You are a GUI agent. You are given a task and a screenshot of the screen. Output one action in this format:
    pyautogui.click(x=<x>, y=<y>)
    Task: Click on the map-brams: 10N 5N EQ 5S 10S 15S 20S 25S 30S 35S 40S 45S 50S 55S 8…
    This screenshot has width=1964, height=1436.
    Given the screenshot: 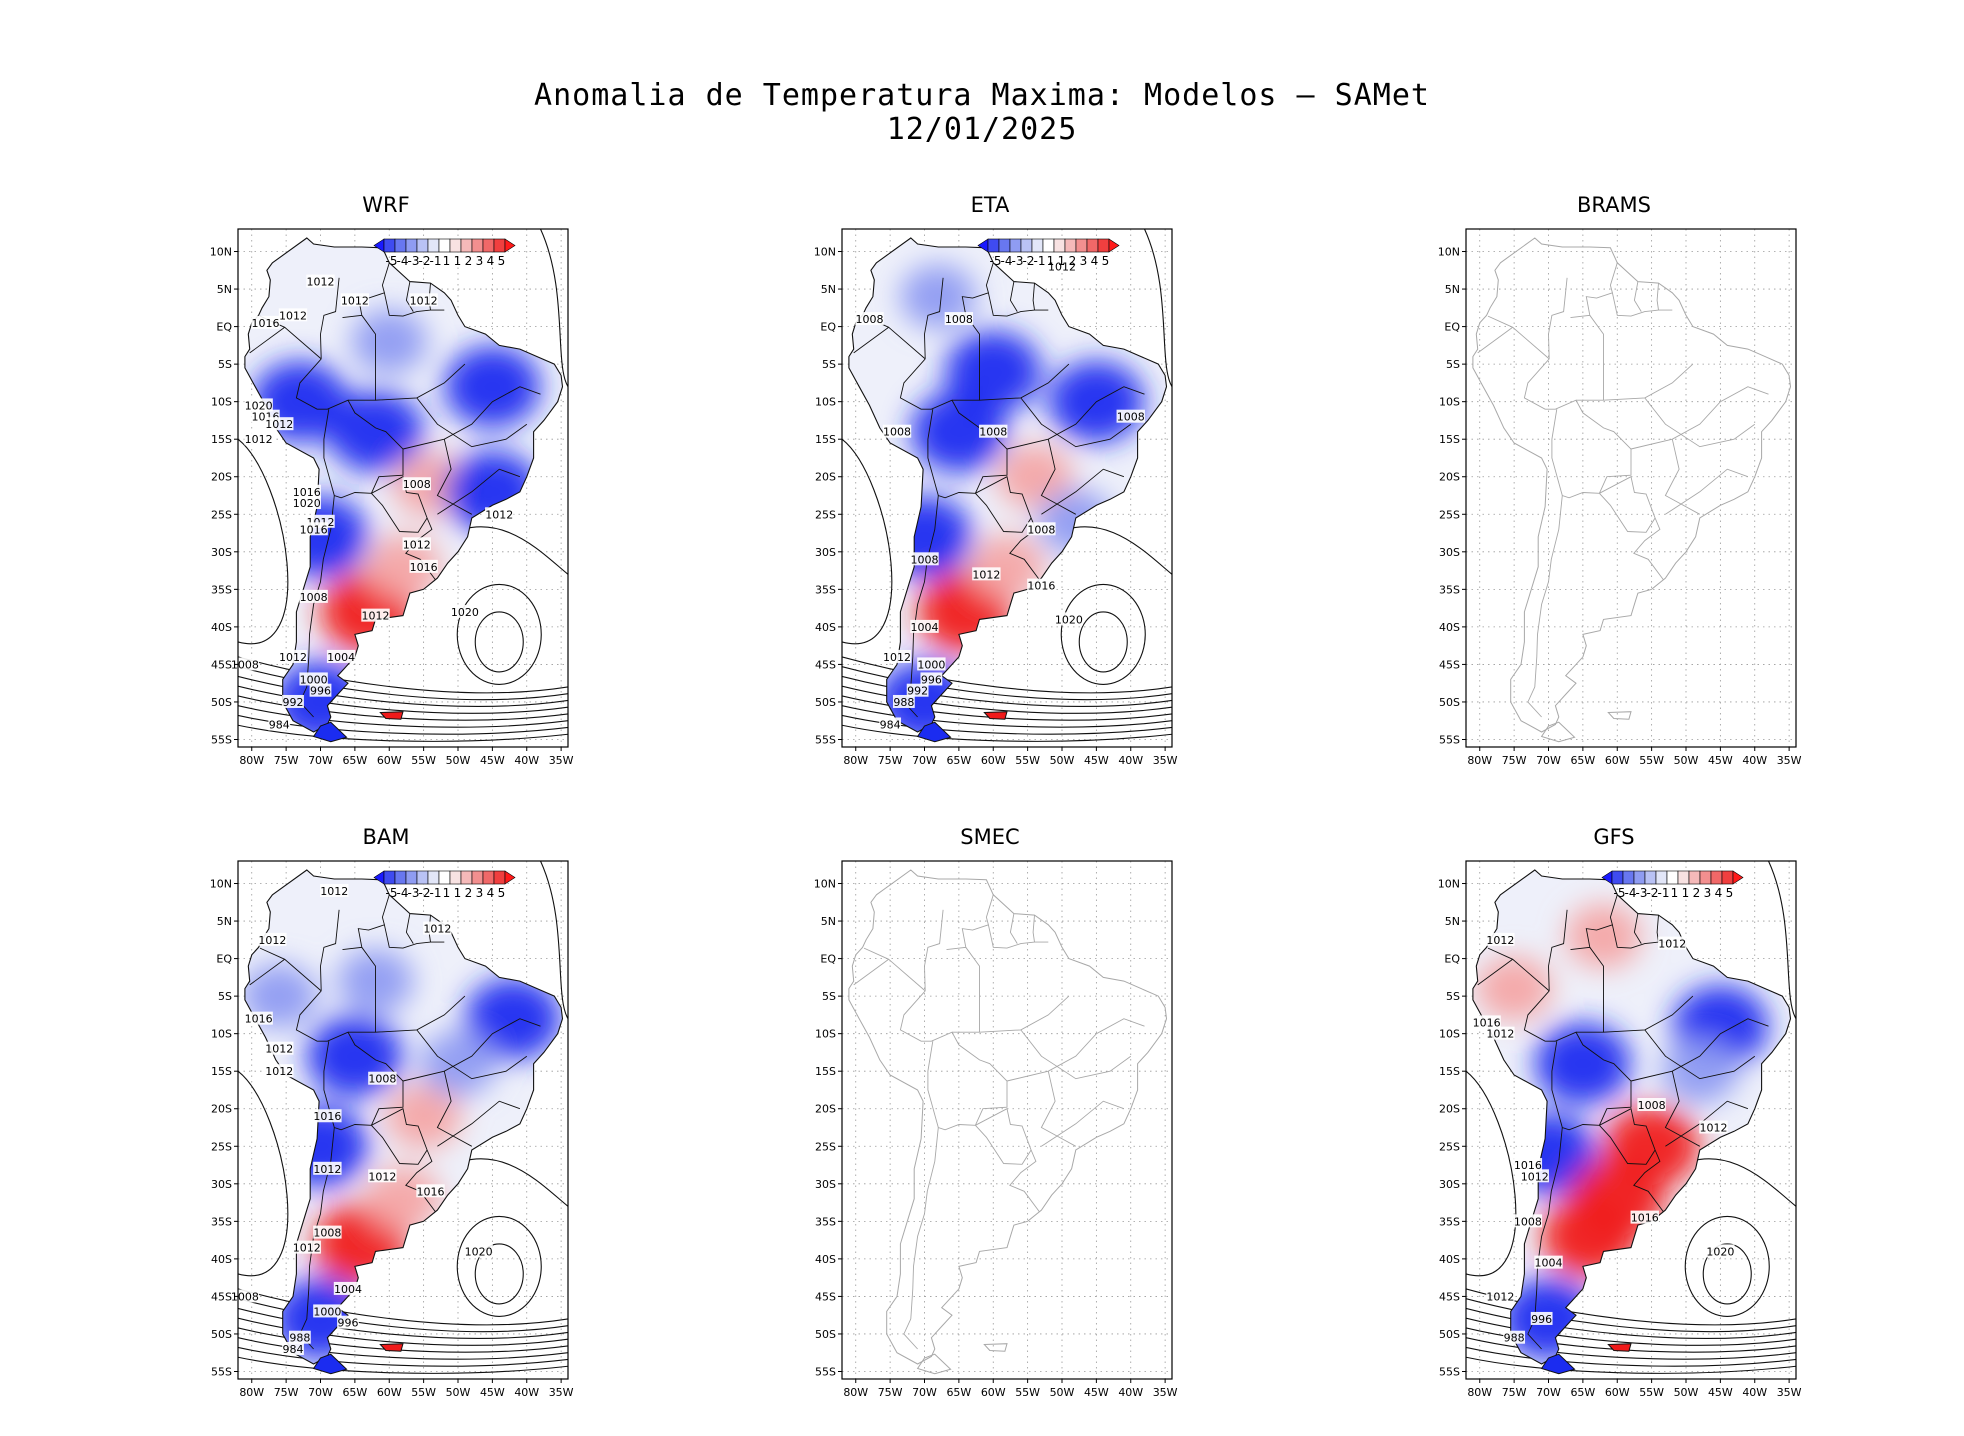 What is the action you would take?
    pyautogui.click(x=1620, y=497)
    